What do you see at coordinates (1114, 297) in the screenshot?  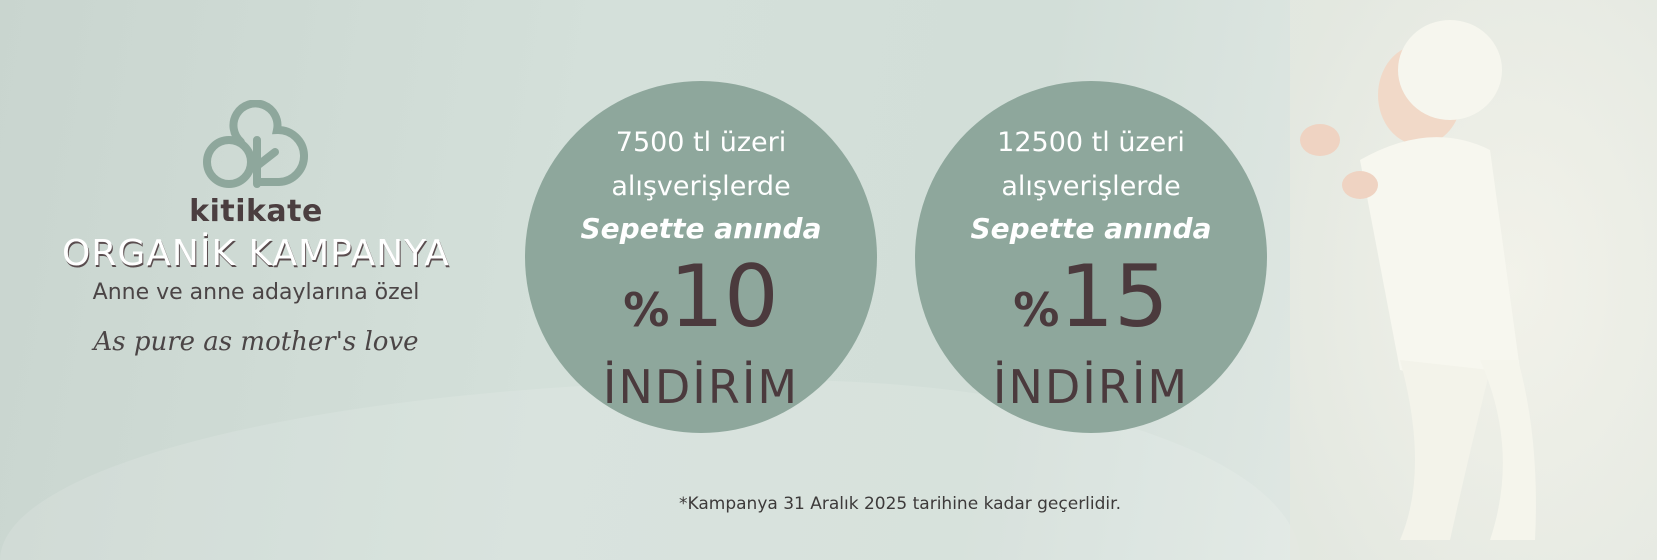 I see `percent-value: 15` at bounding box center [1114, 297].